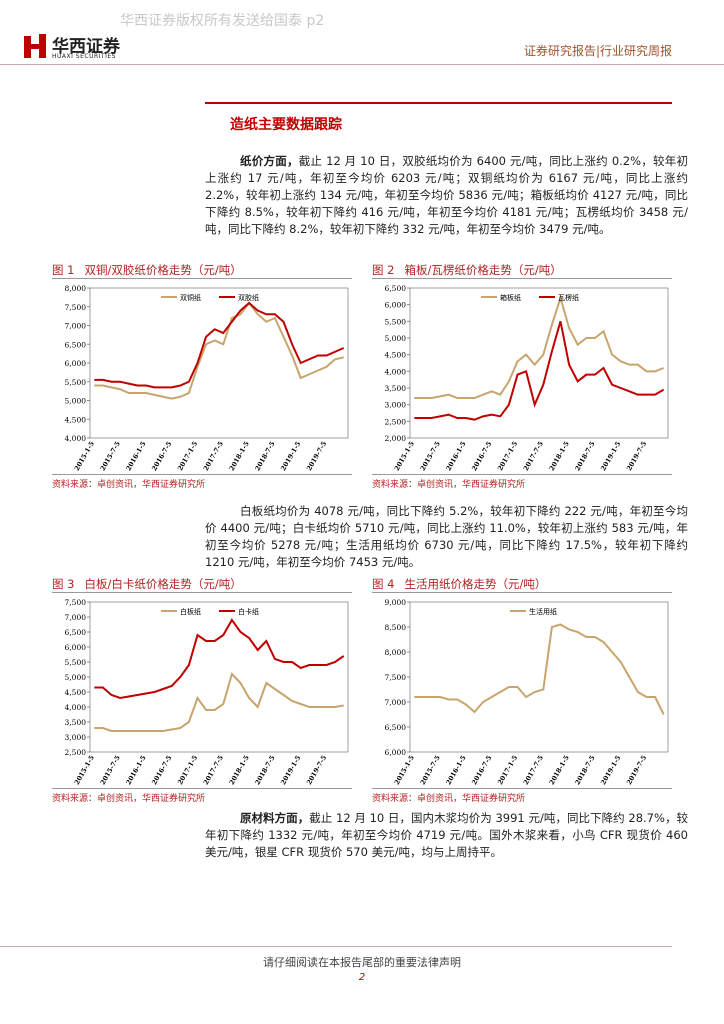  I want to click on figure-title-text: 双铜/双胶纸价格走势（元/吨）, so click(163, 270).